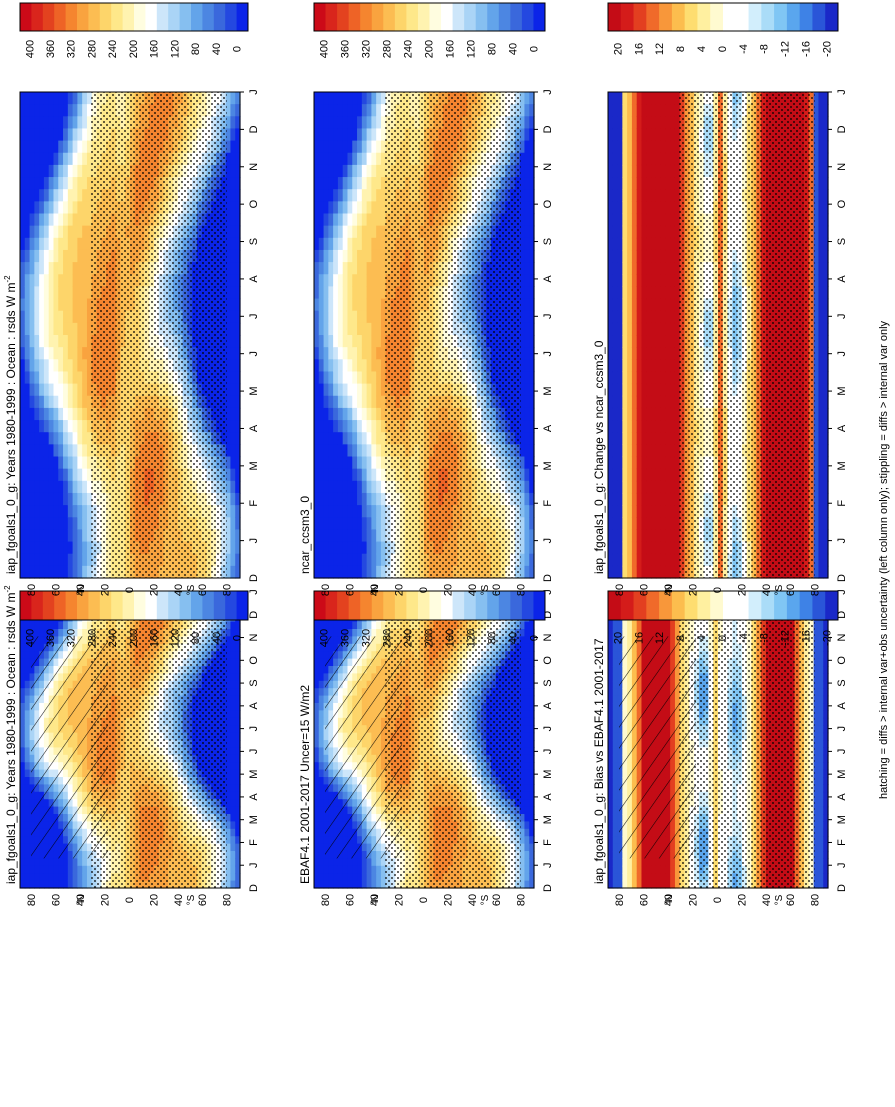  Describe the element at coordinates (639, 638) in the screenshot. I see `colorbar-label: 16` at that location.